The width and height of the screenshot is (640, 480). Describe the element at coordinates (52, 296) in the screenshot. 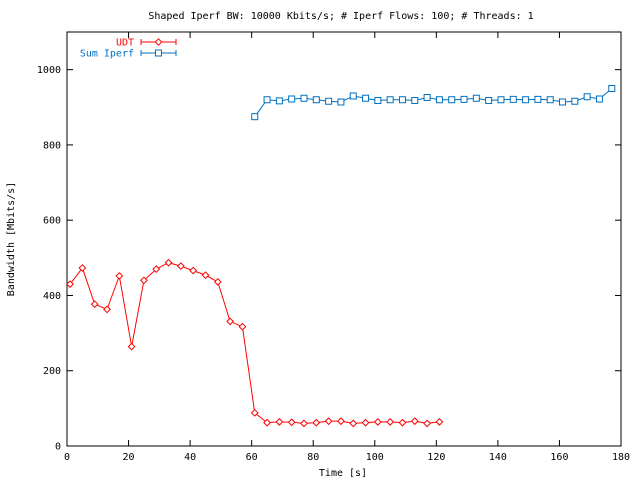

I see `y-tick-label: 400` at that location.